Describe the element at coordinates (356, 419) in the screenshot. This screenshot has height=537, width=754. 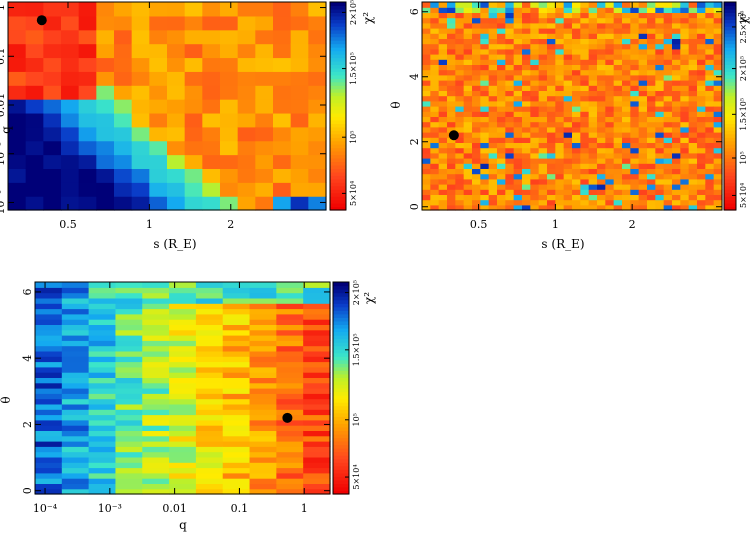
I see `colorbar-tick-label: 10⁵` at that location.